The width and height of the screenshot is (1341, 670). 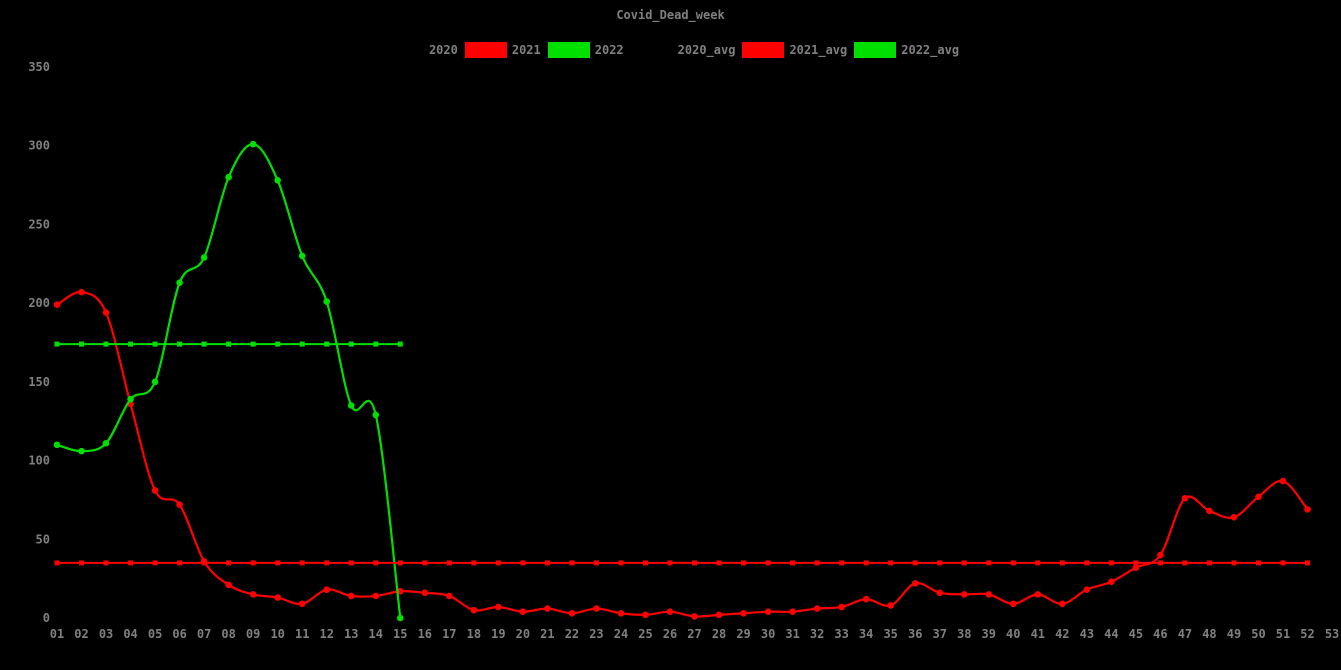 I want to click on legend-item-2021_avg: 2021_avg, so click(x=794, y=50).